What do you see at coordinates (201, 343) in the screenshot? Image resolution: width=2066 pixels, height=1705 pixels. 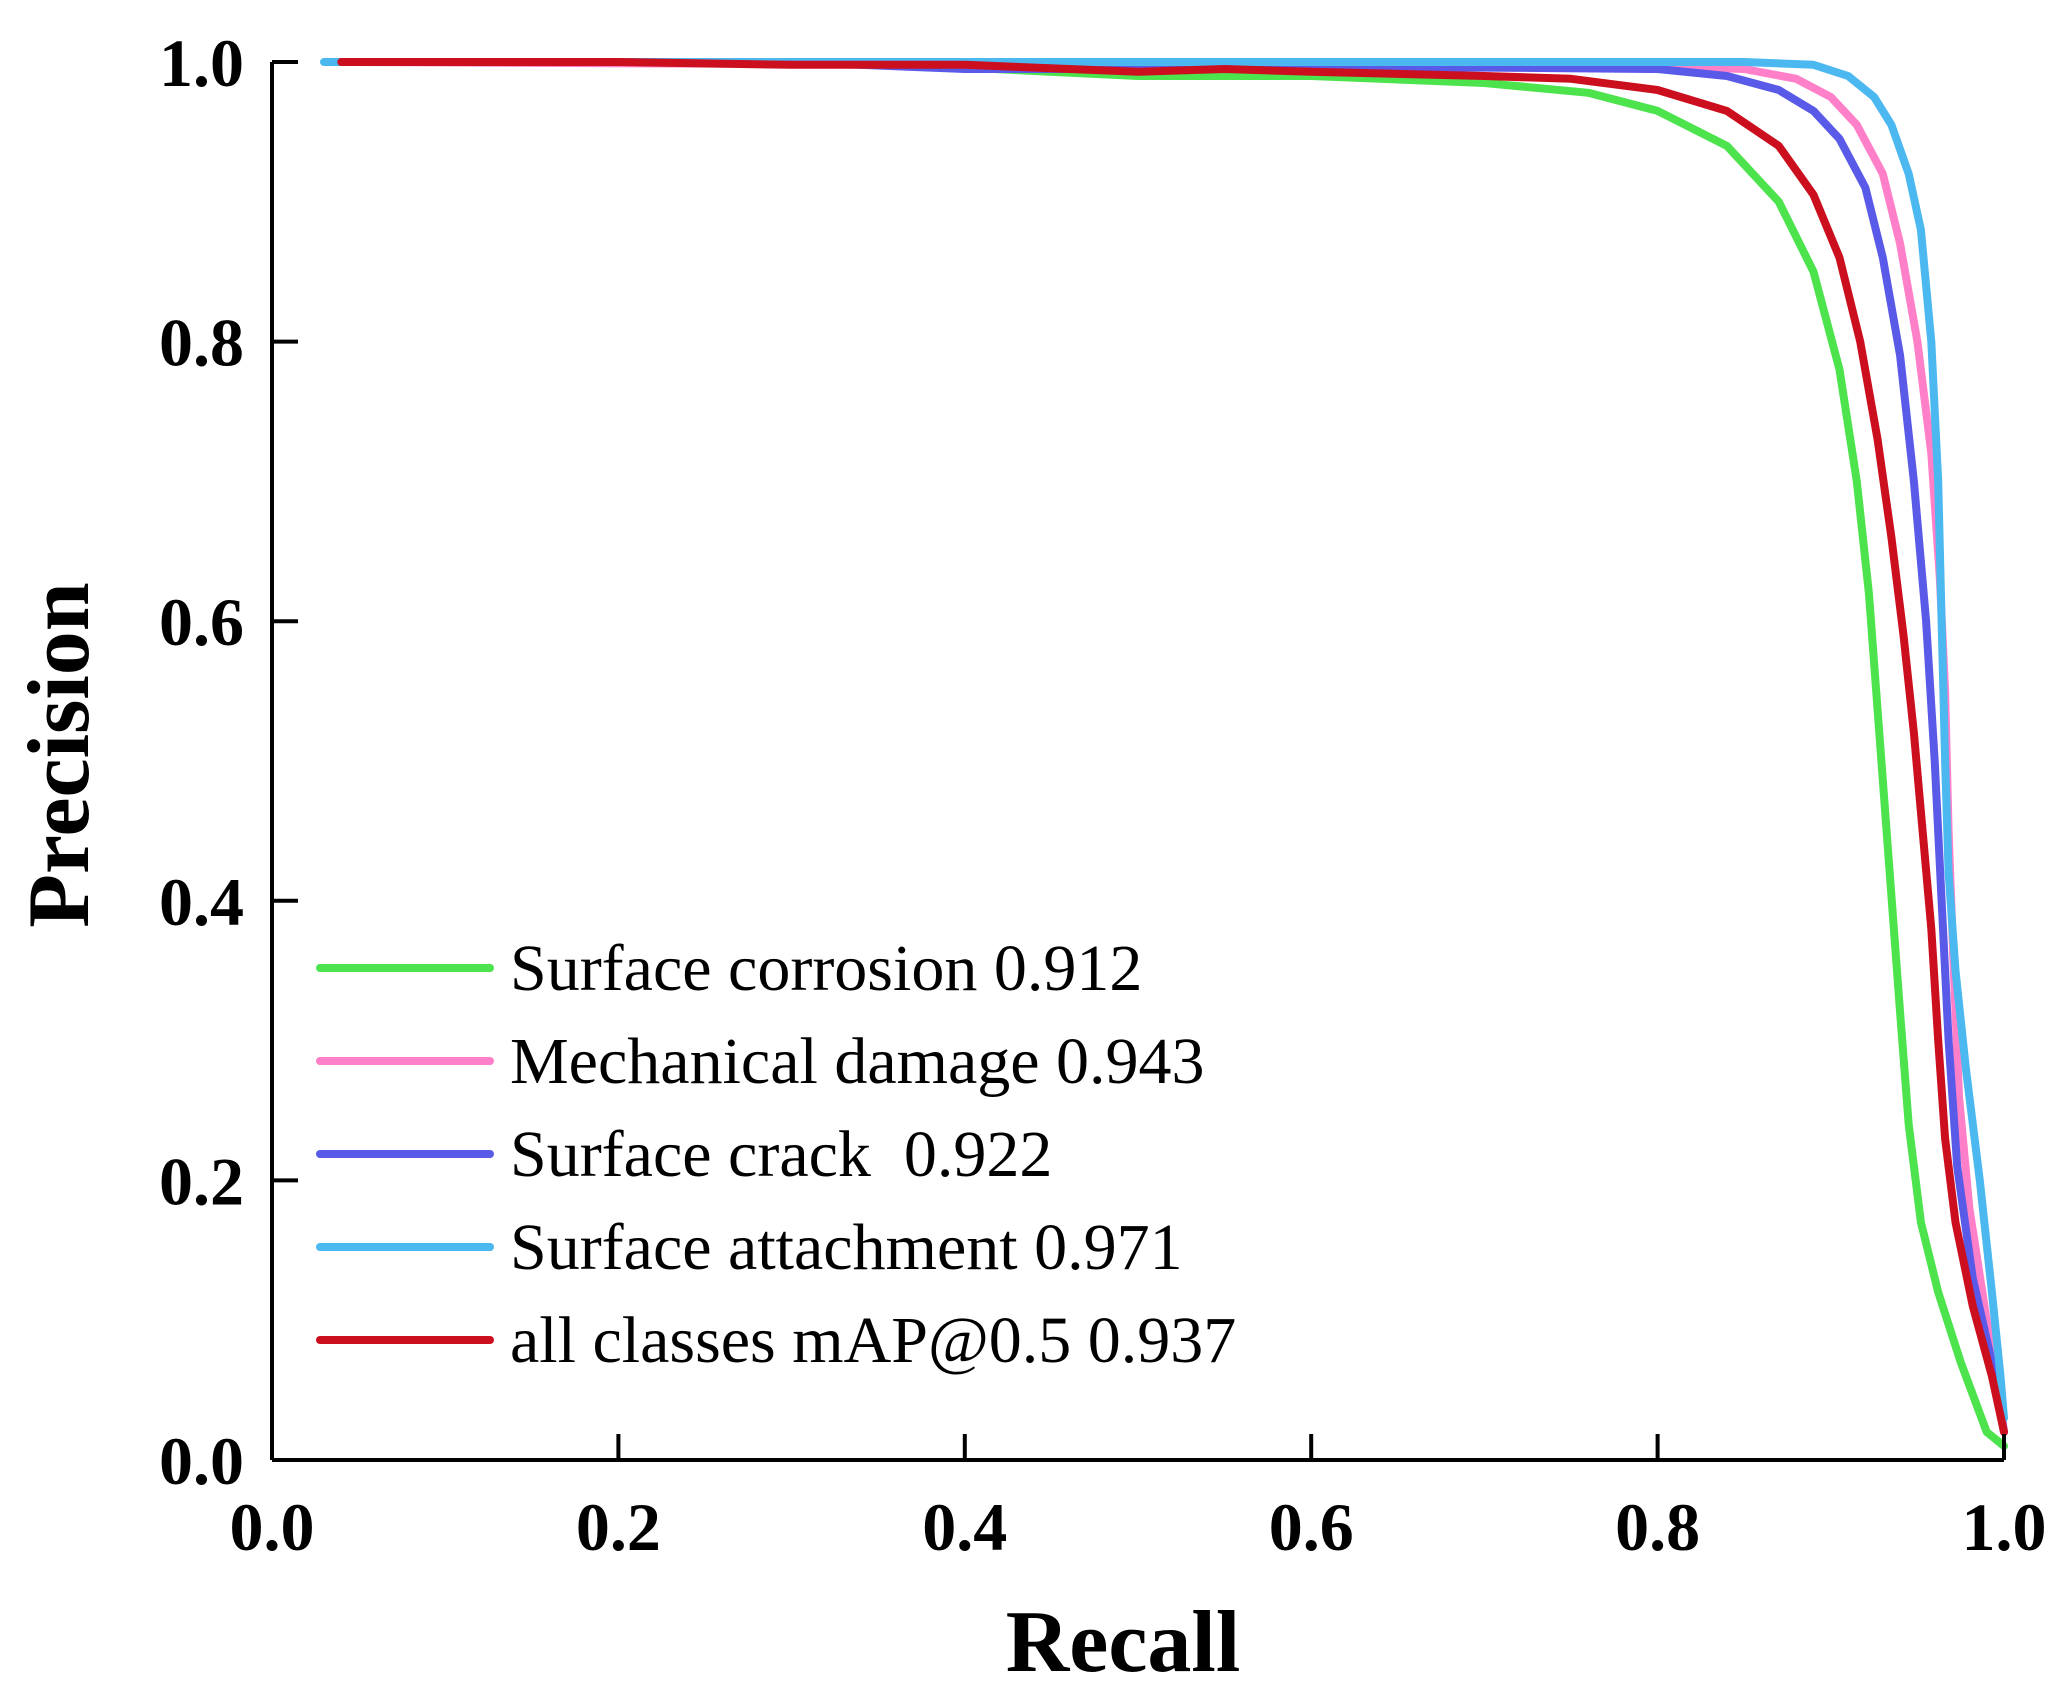 I see `y-tick-label: 0.8` at bounding box center [201, 343].